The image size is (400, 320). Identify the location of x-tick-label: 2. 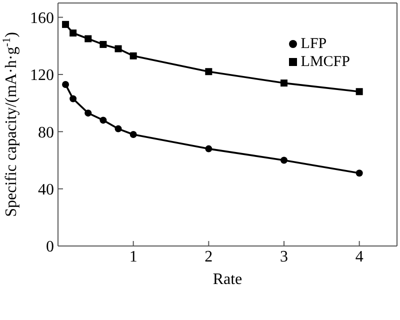
(208, 257).